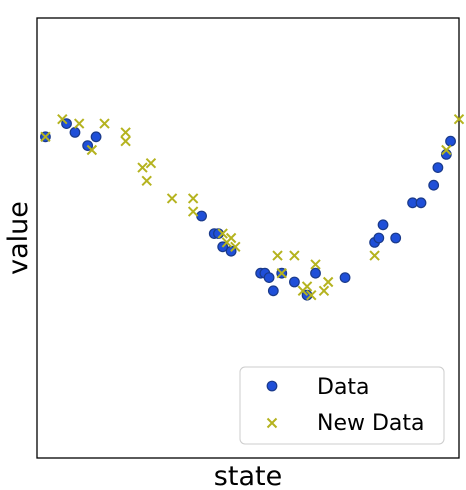 The image size is (466, 490). Describe the element at coordinates (343, 387) in the screenshot. I see `legend-label-data: Data` at that location.